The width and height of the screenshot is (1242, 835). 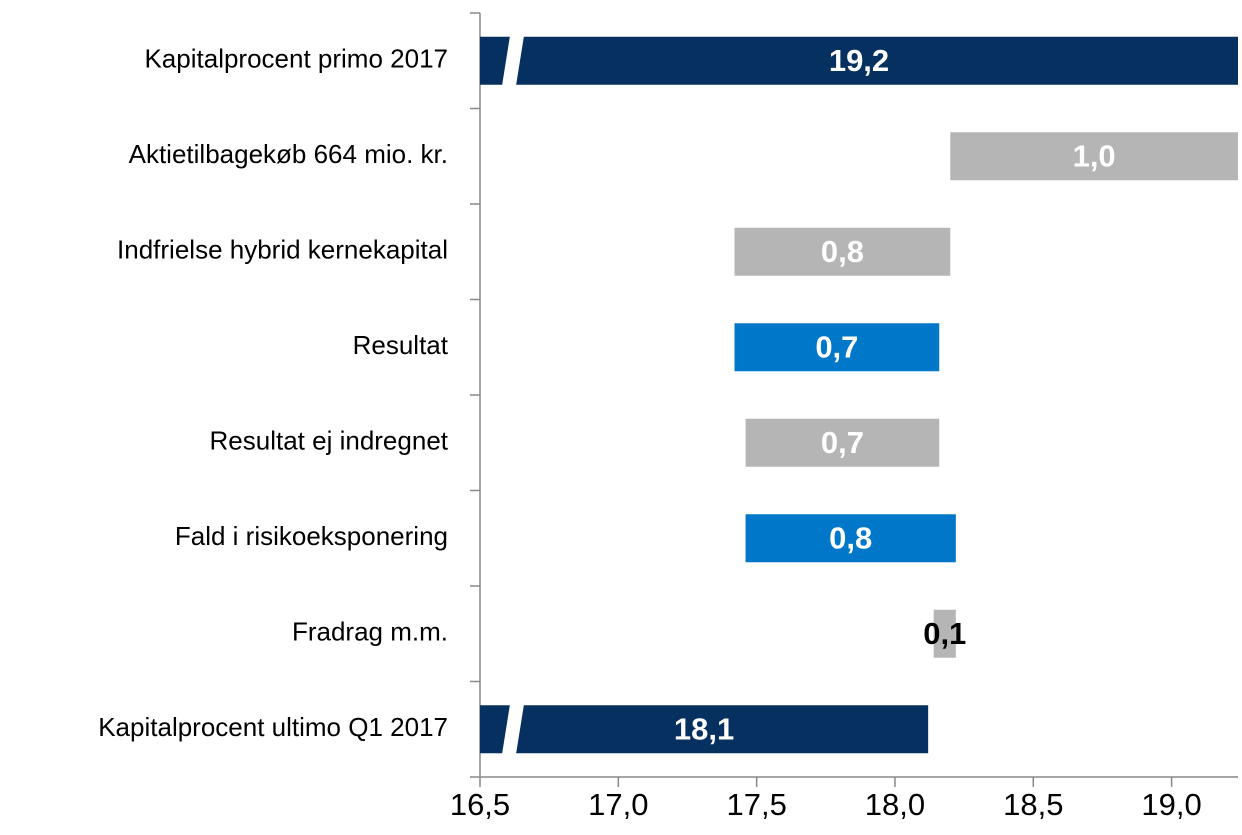 I want to click on category-label: Fald i risikoeksponering, so click(x=311, y=536).